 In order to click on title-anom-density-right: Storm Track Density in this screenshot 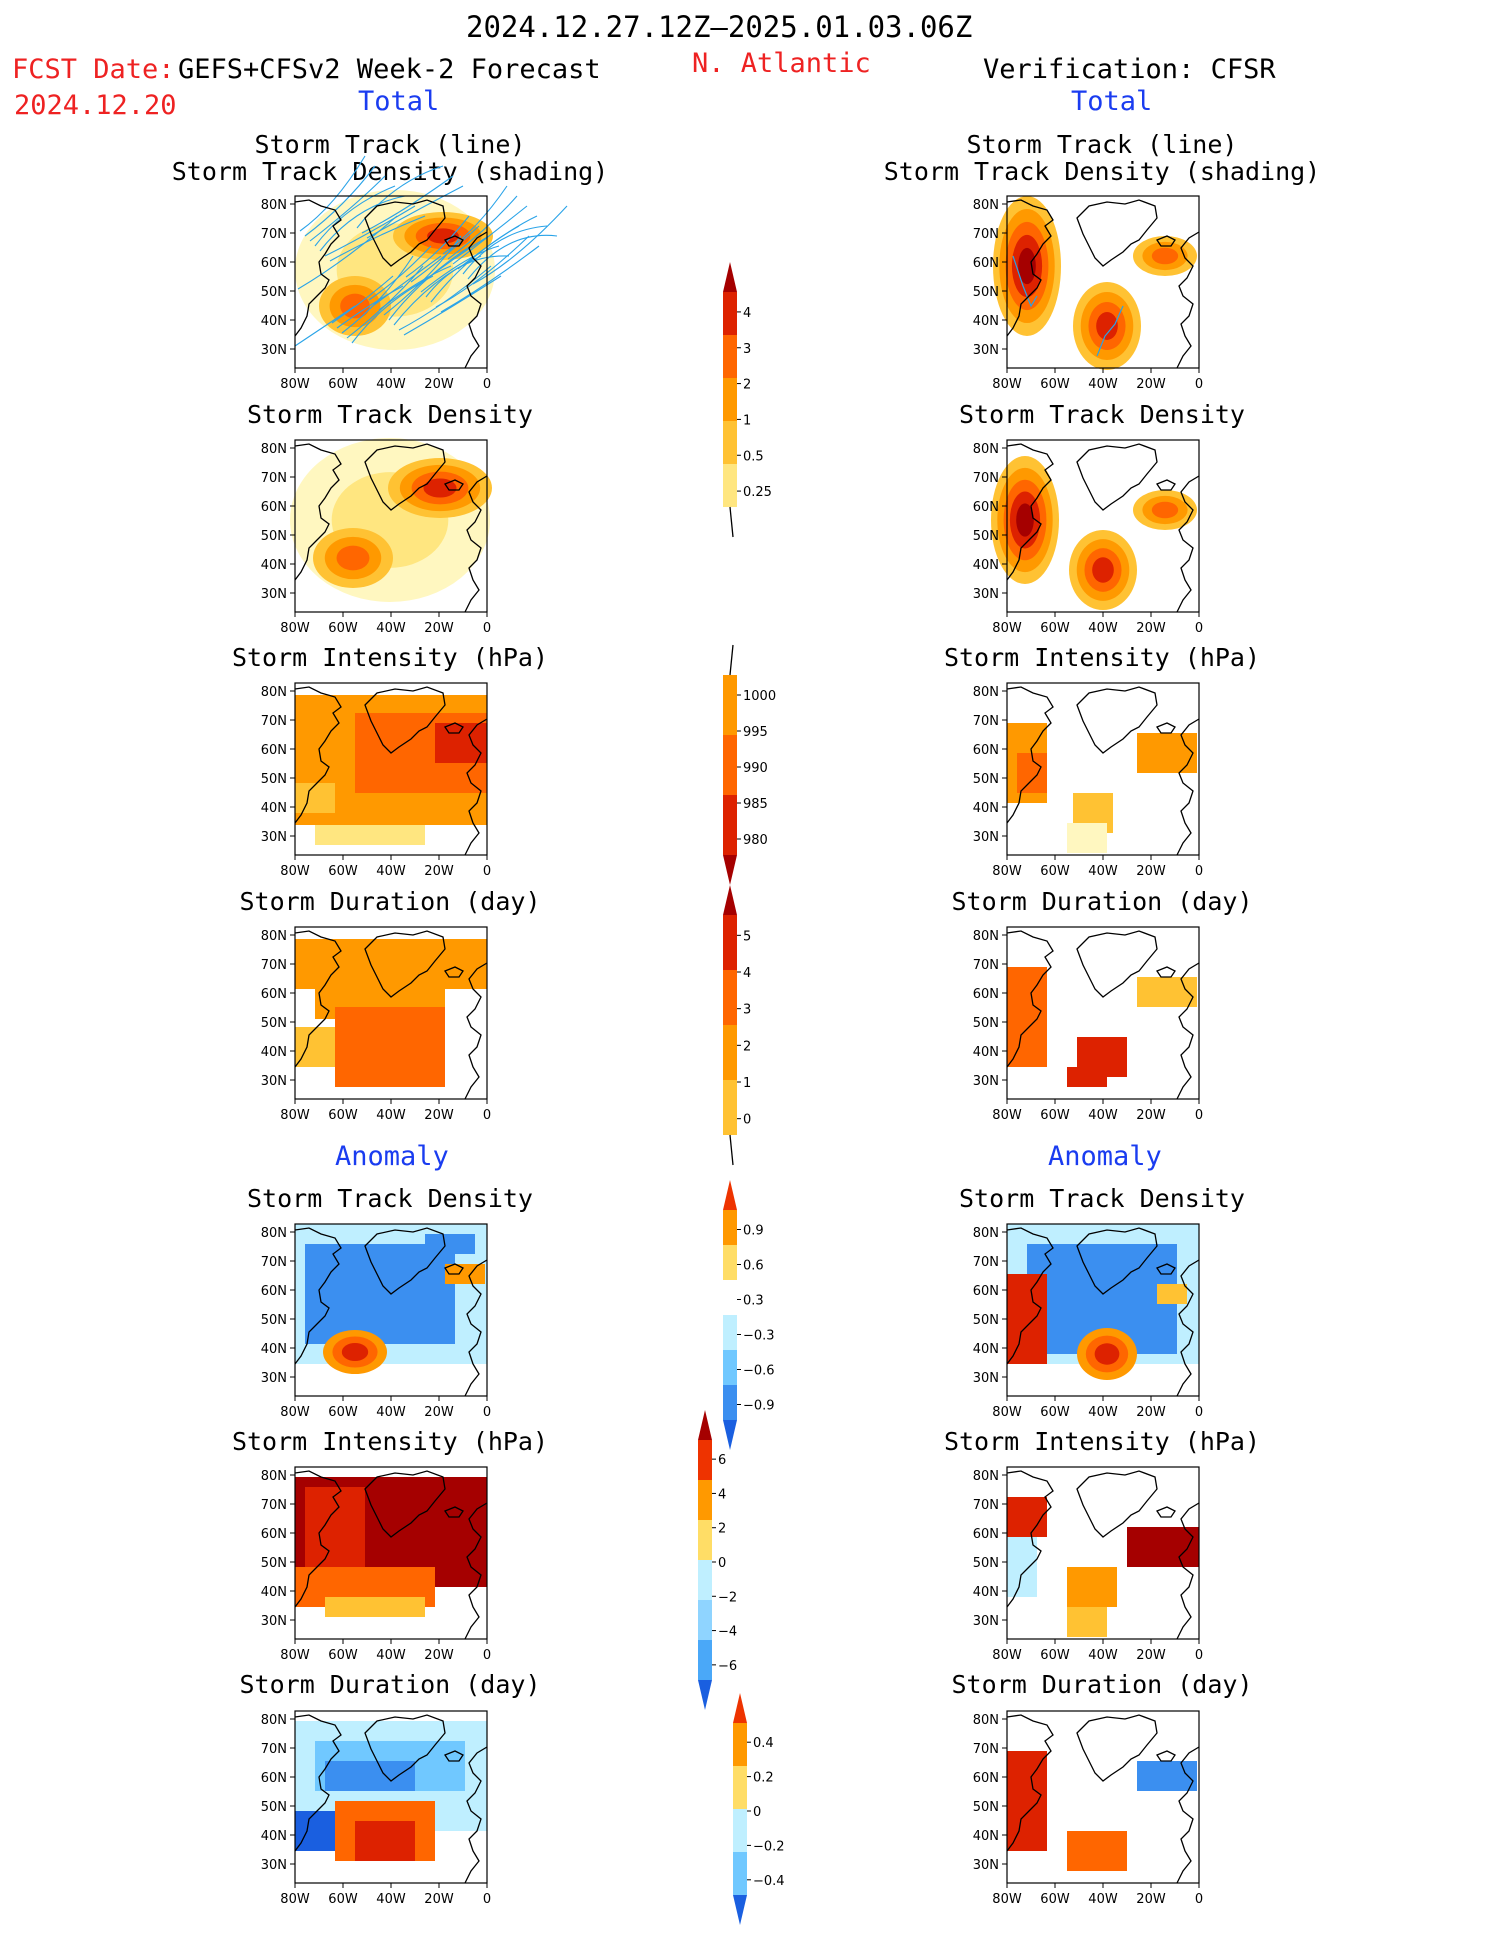, I will do `click(1102, 1198)`.